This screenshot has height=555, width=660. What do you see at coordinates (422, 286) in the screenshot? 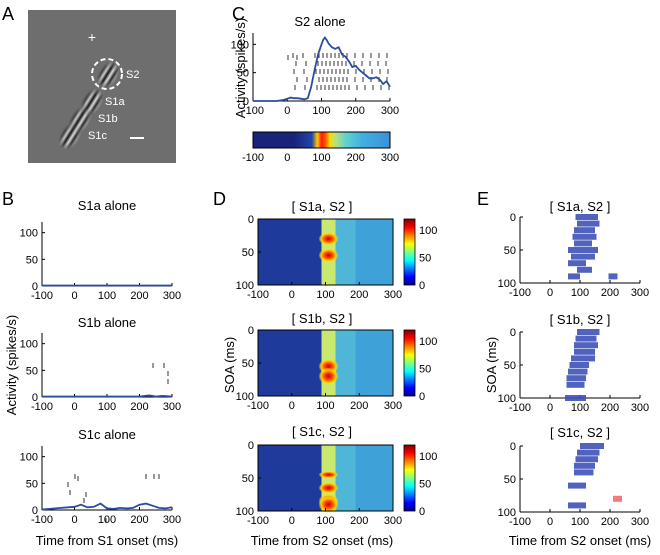
I see `panel-d1-colorbar-tick: 0` at bounding box center [422, 286].